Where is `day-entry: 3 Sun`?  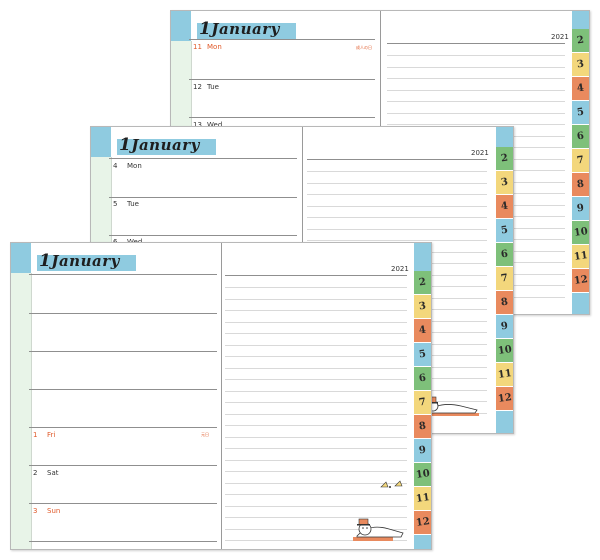 day-entry: 3 Sun is located at coordinates (47, 511).